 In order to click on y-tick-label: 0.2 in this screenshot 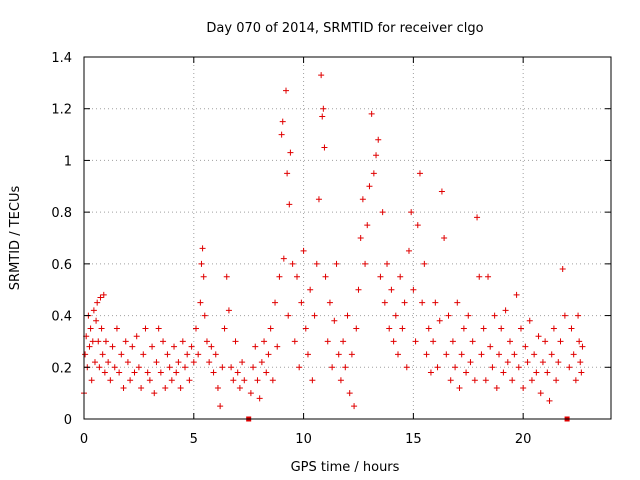, I will do `click(61, 368)`.